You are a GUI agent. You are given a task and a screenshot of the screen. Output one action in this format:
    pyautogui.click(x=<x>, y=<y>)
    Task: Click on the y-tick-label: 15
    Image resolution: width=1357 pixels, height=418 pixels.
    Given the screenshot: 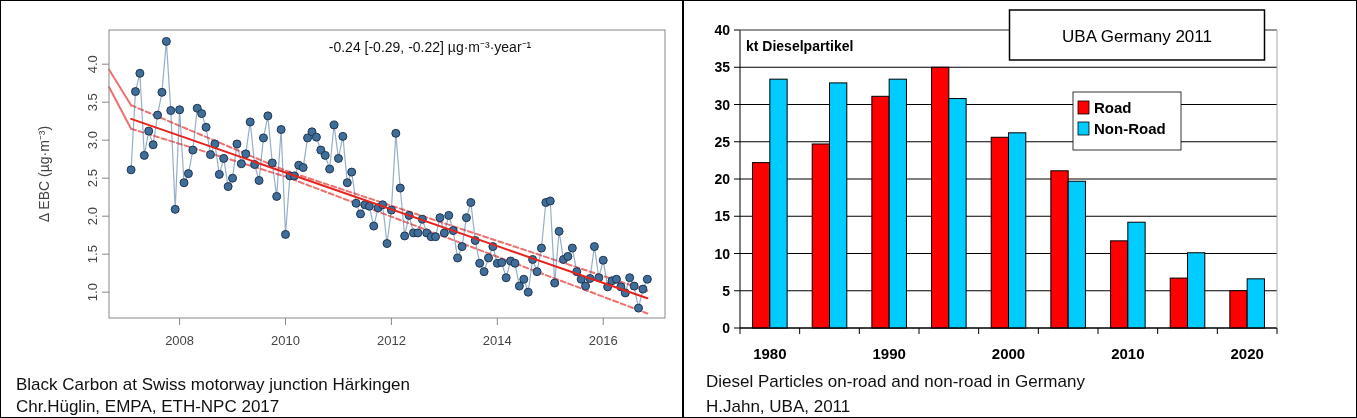 What is the action you would take?
    pyautogui.click(x=722, y=216)
    